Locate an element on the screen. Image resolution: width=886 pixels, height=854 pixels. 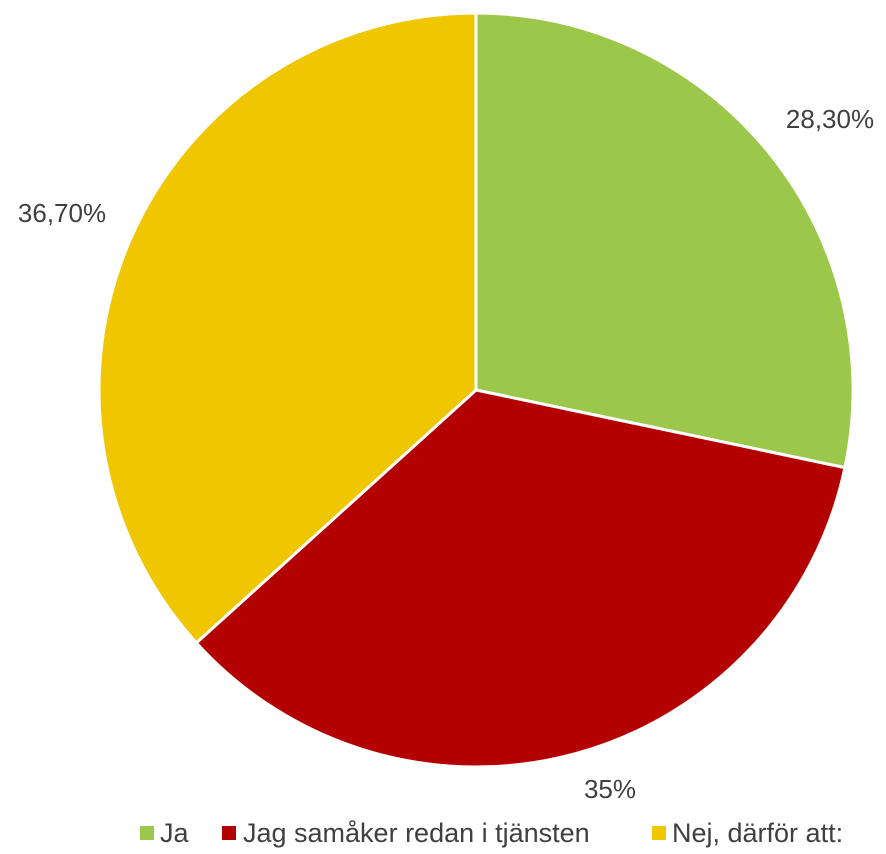
legend-label-1: Ja is located at coordinates (175, 833).